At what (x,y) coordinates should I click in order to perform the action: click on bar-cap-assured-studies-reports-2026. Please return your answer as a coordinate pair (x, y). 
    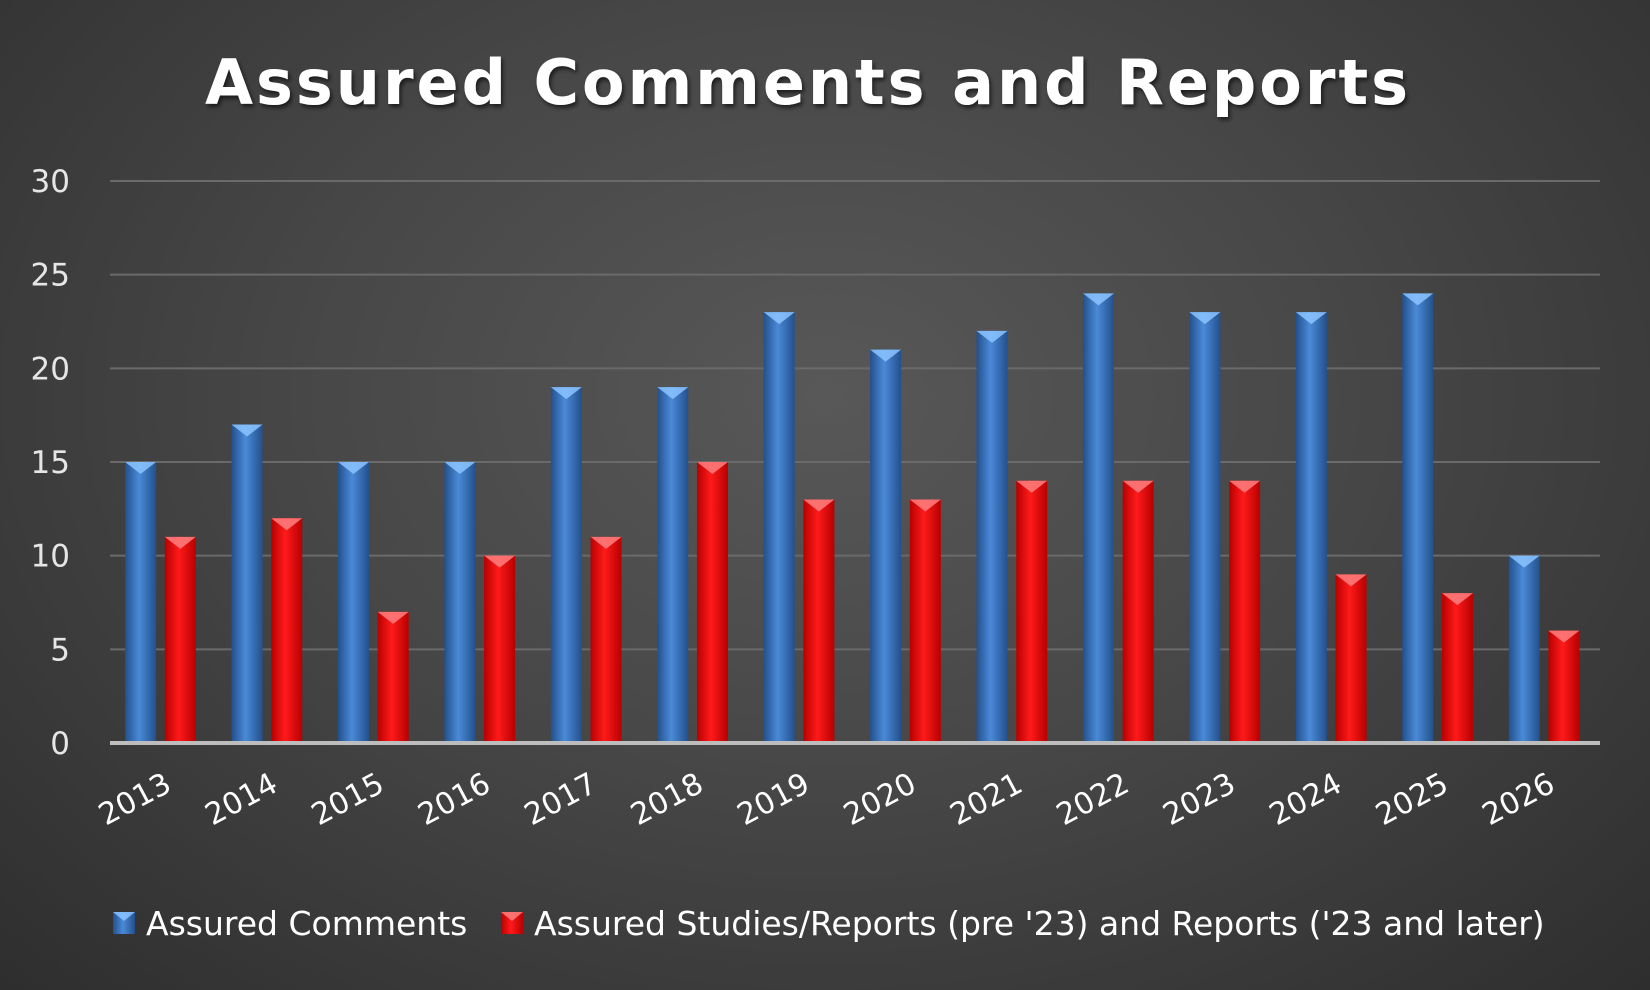
    Looking at the image, I should click on (1564, 636).